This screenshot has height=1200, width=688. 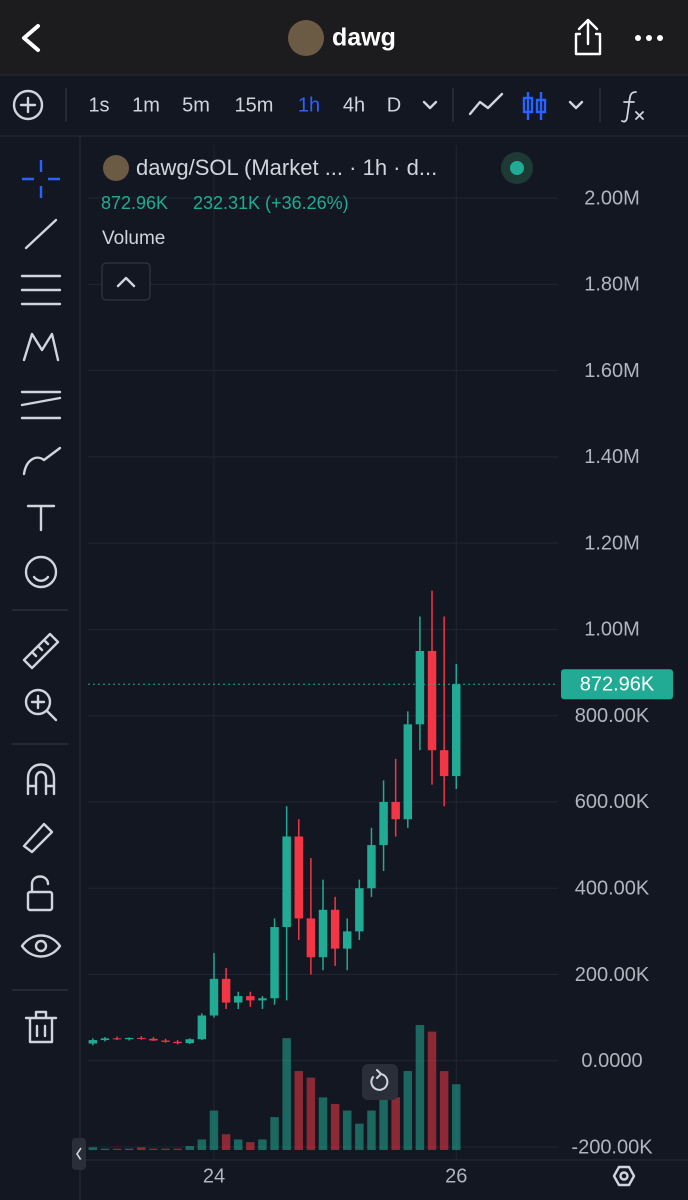 What do you see at coordinates (41, 179) in the screenshot?
I see `crosshair-tool` at bounding box center [41, 179].